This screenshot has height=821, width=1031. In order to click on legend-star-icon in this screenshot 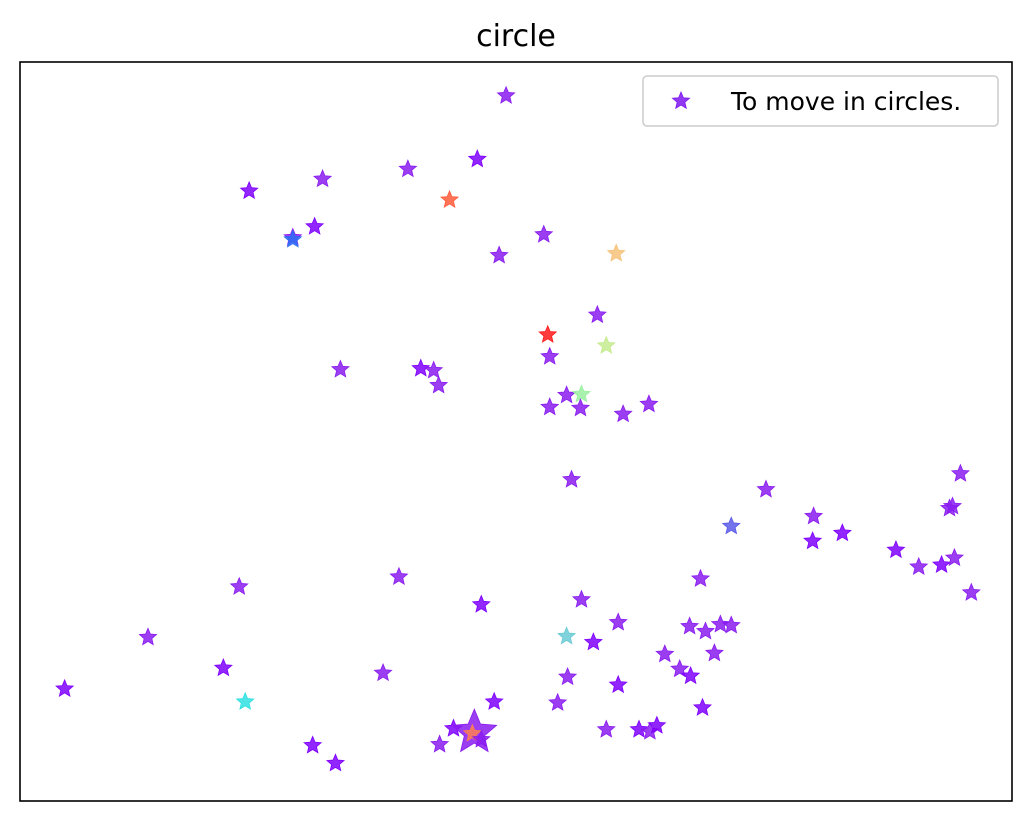, I will do `click(681, 100)`.